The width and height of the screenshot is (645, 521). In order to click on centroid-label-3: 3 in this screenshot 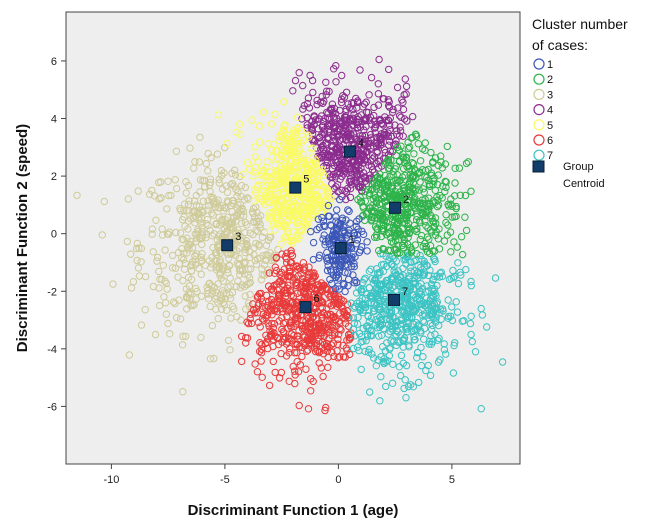, I will do `click(238, 237)`.